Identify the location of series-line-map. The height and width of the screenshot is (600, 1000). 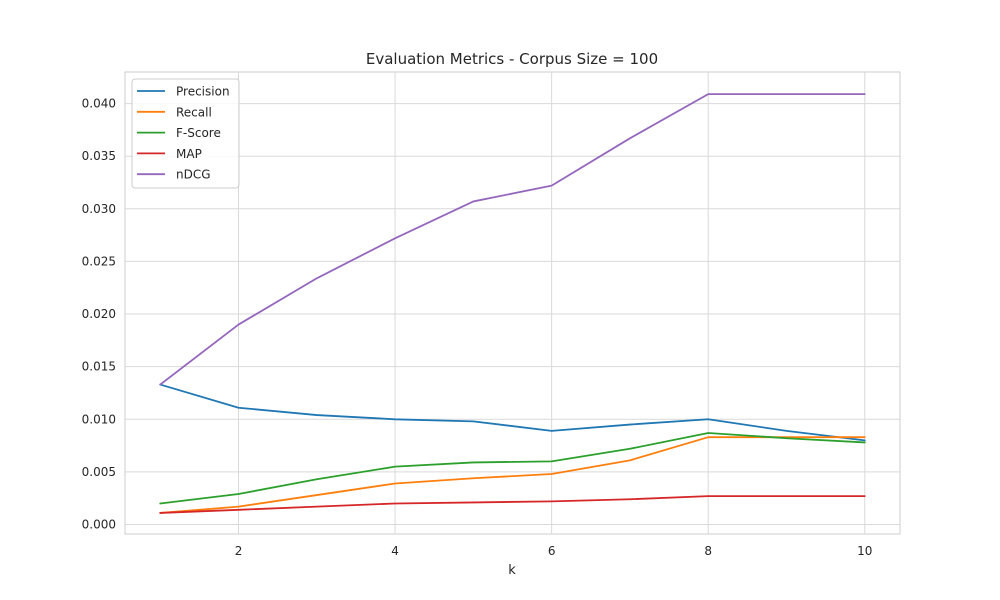
(512, 504).